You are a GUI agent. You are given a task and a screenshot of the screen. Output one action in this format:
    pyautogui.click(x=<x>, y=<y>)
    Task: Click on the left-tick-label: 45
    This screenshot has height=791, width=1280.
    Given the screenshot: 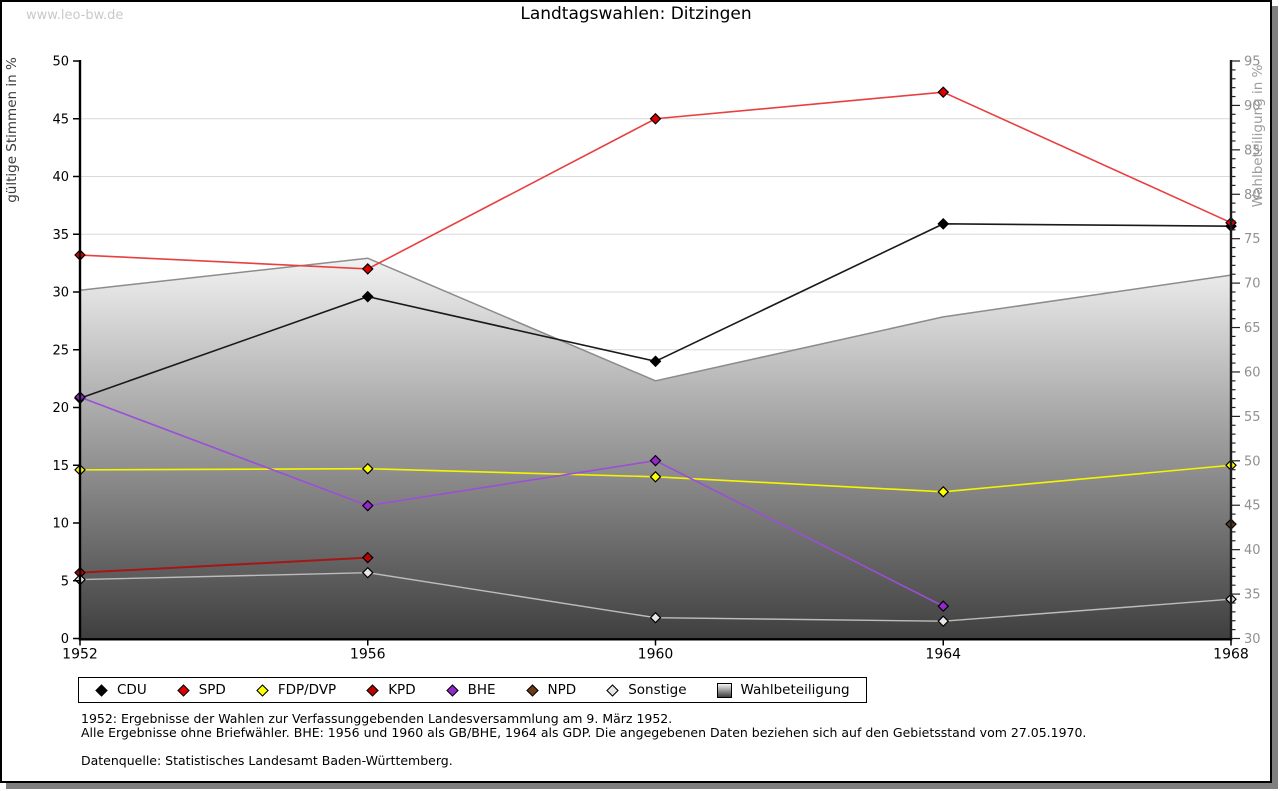 What is the action you would take?
    pyautogui.click(x=60, y=119)
    